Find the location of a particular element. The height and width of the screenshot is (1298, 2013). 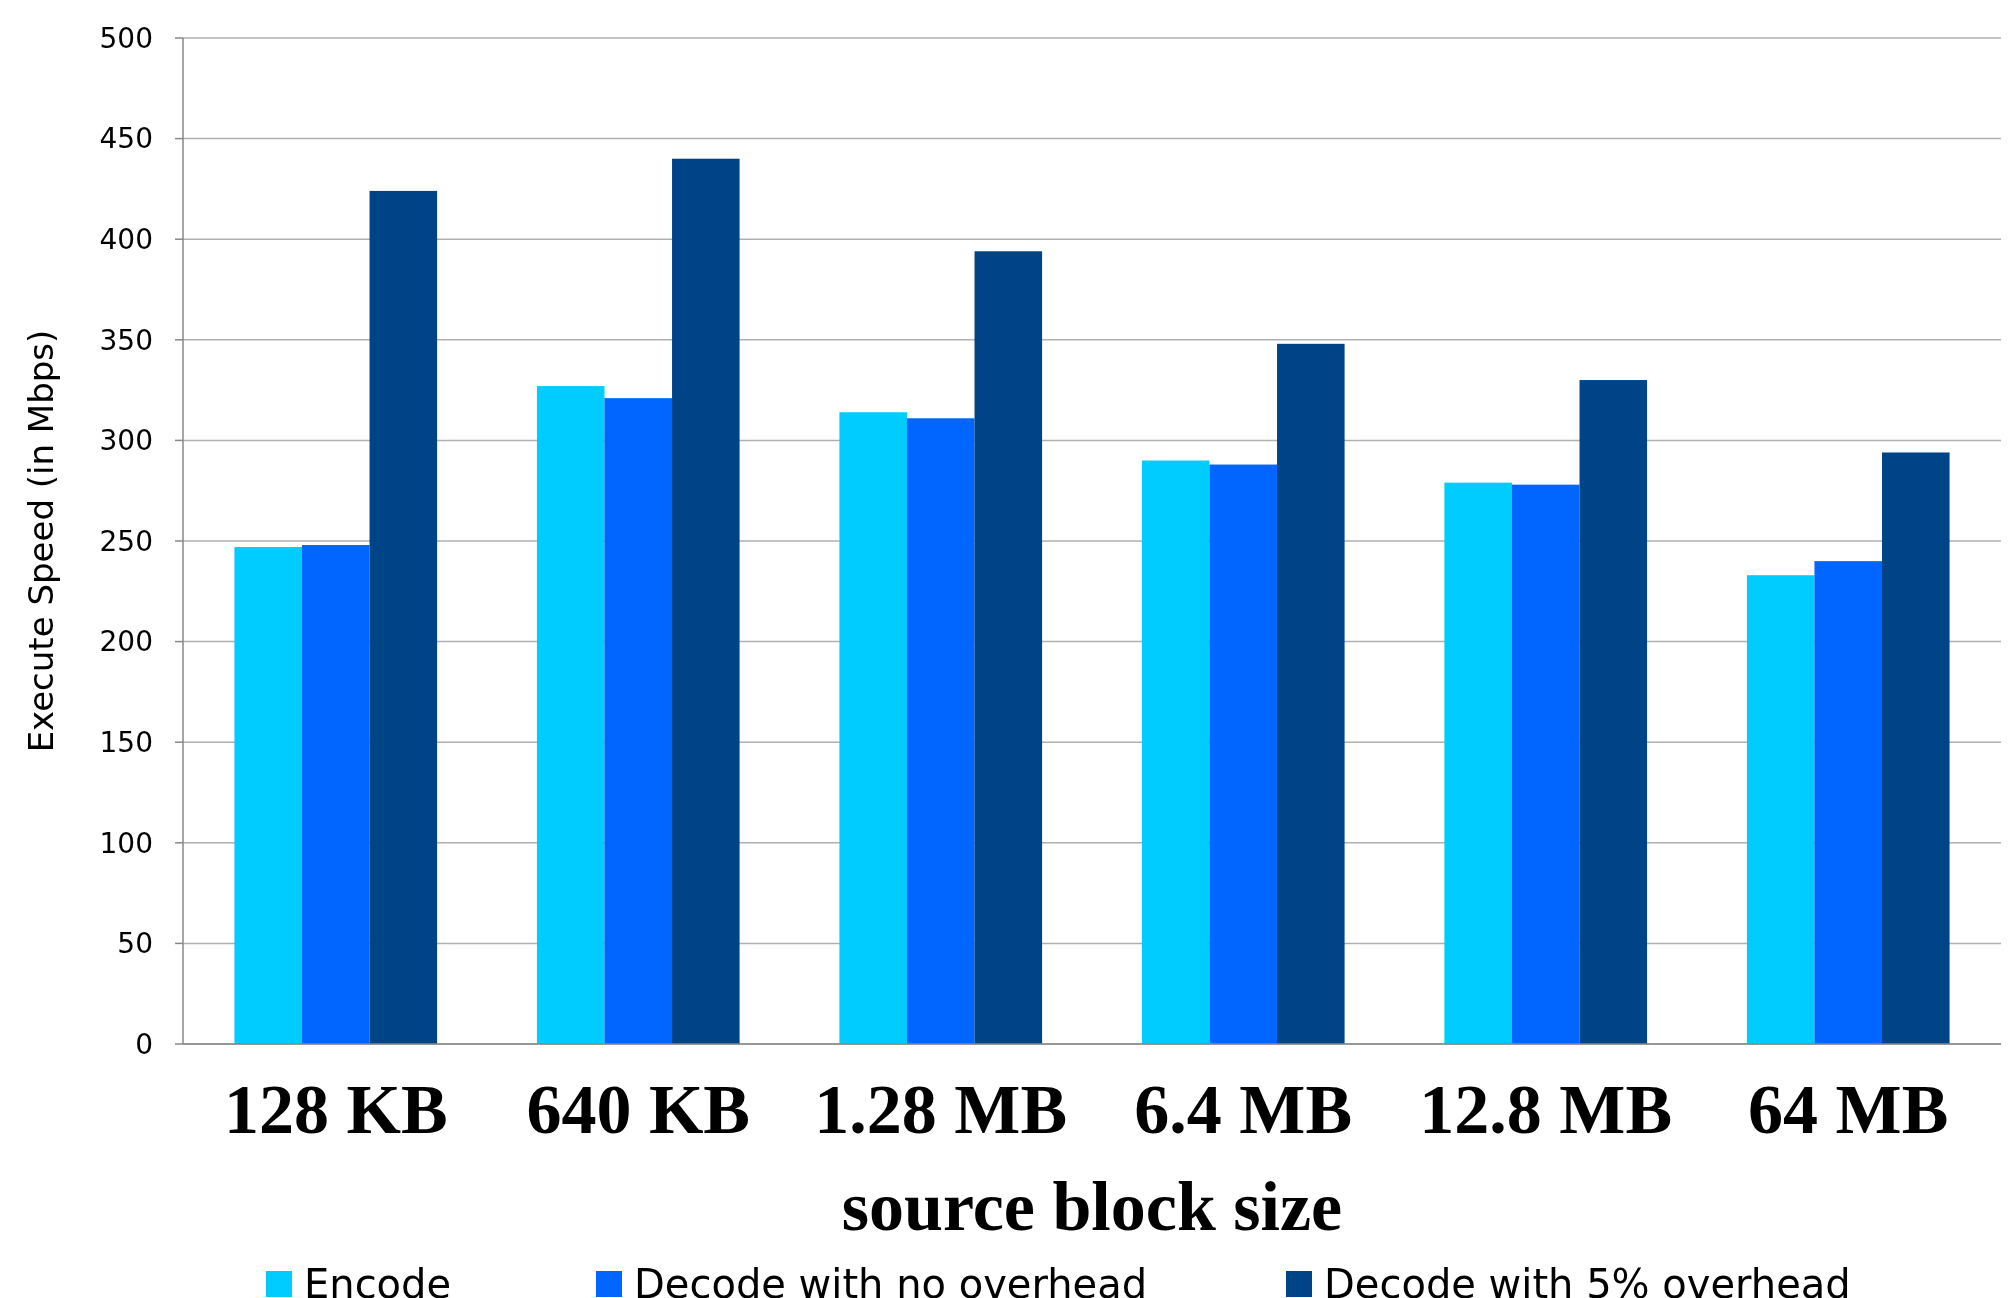

y-tick-label: 300 is located at coordinates (126, 441).